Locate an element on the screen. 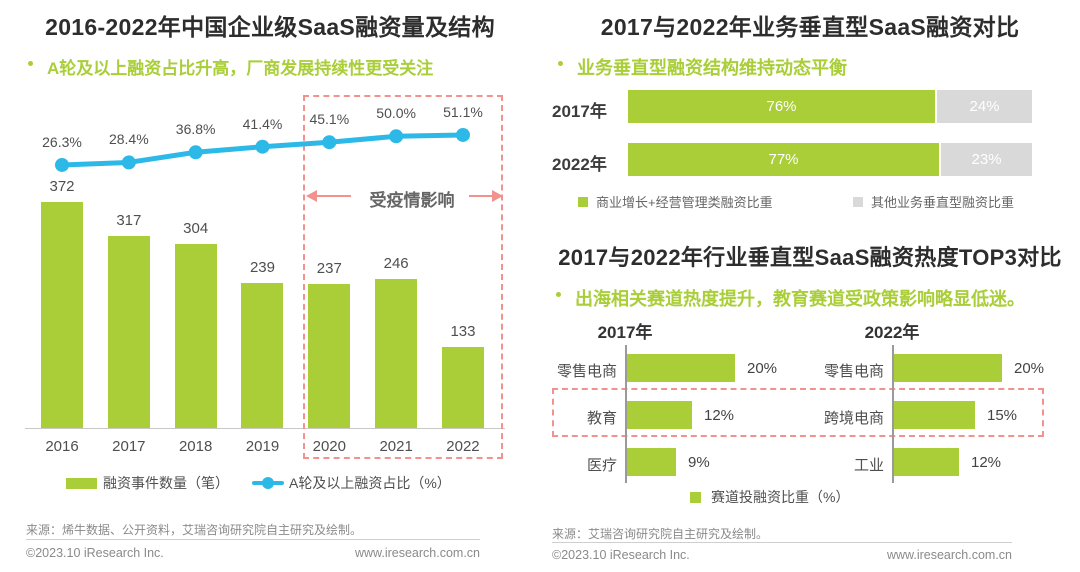 The height and width of the screenshot is (572, 1080). bottom-right-legend: 赛道投融资比重（%） is located at coordinates (769, 497).